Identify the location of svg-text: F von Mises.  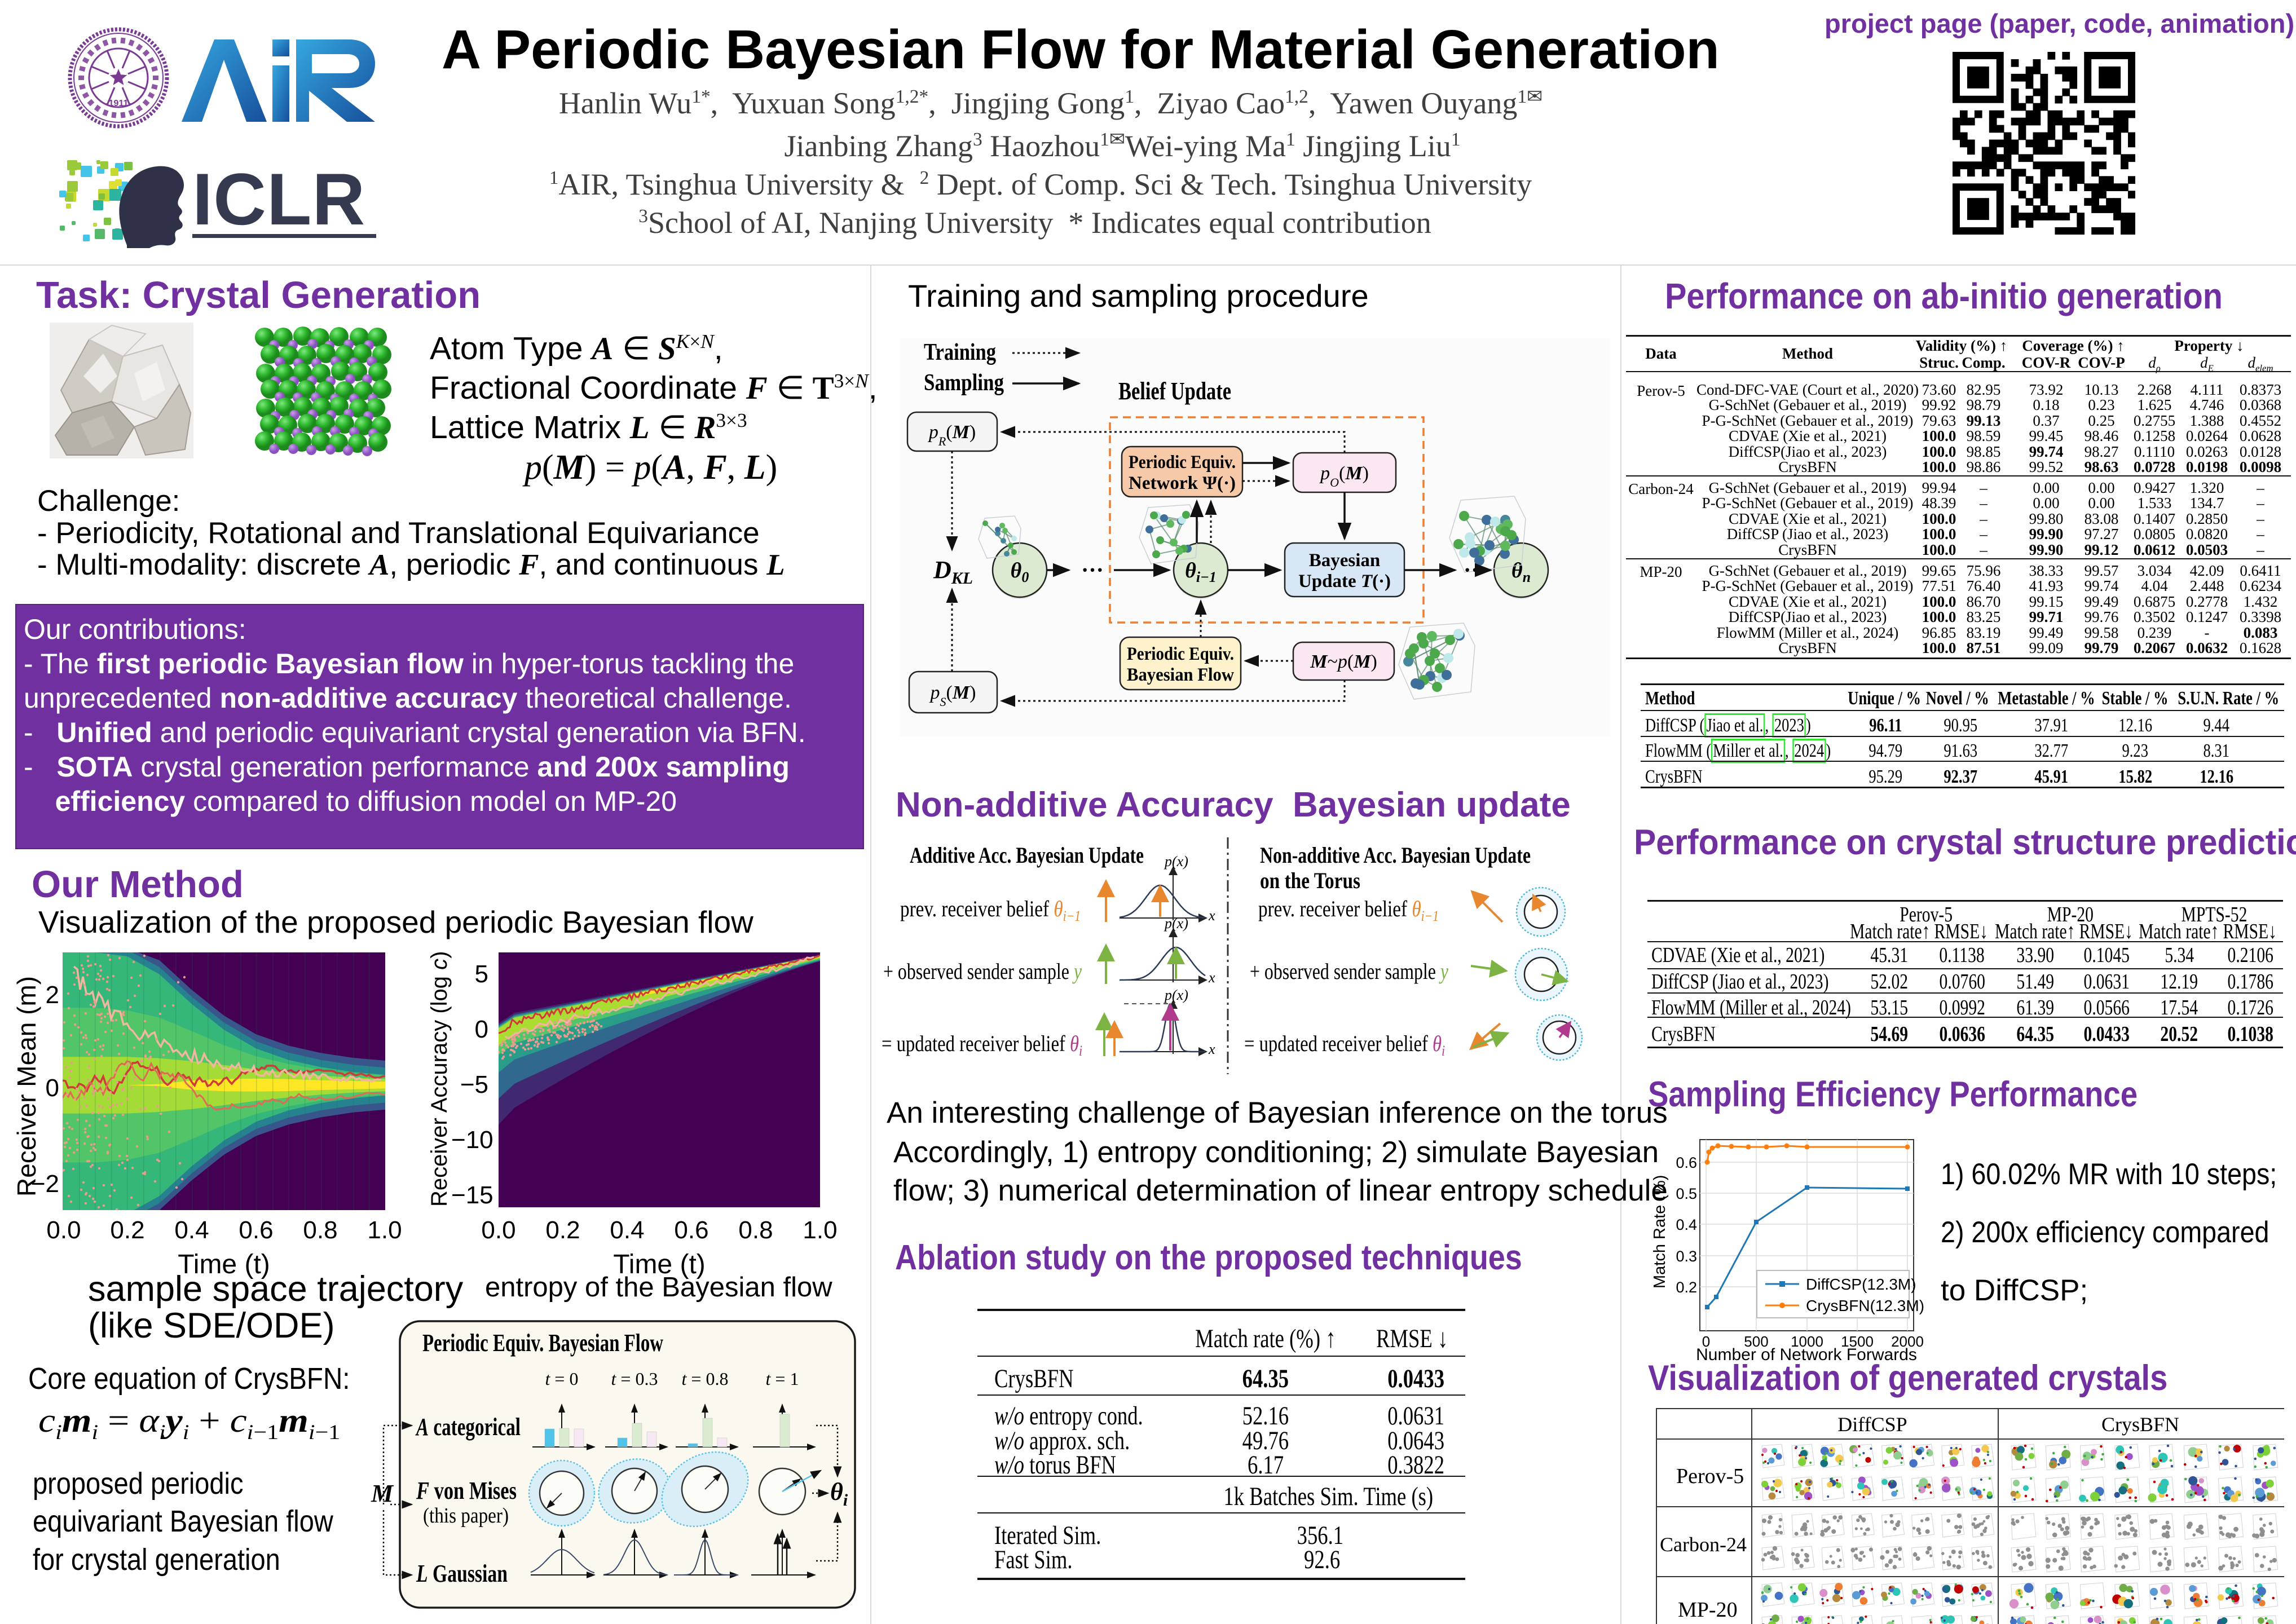
(466, 1490).